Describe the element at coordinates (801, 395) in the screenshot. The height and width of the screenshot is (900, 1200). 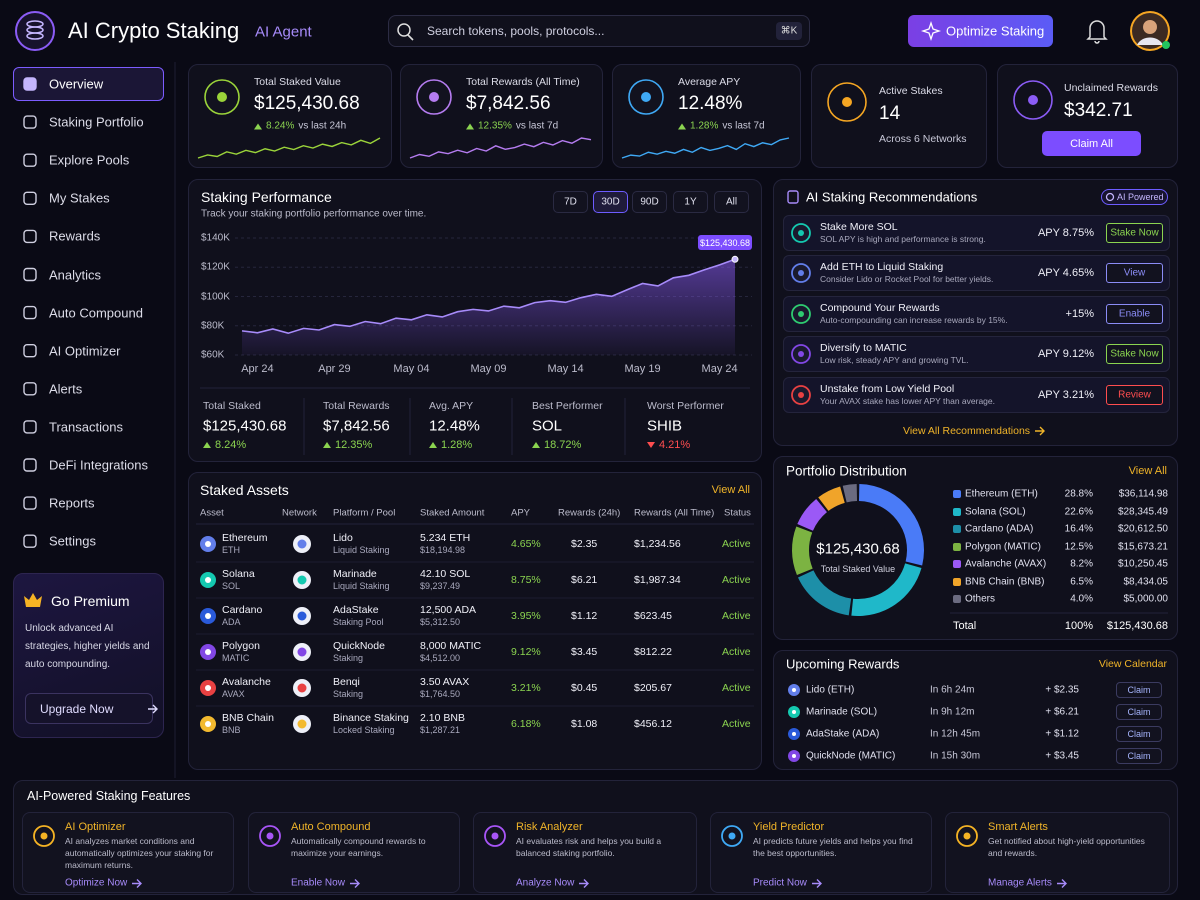
I see `rec-item-icon` at that location.